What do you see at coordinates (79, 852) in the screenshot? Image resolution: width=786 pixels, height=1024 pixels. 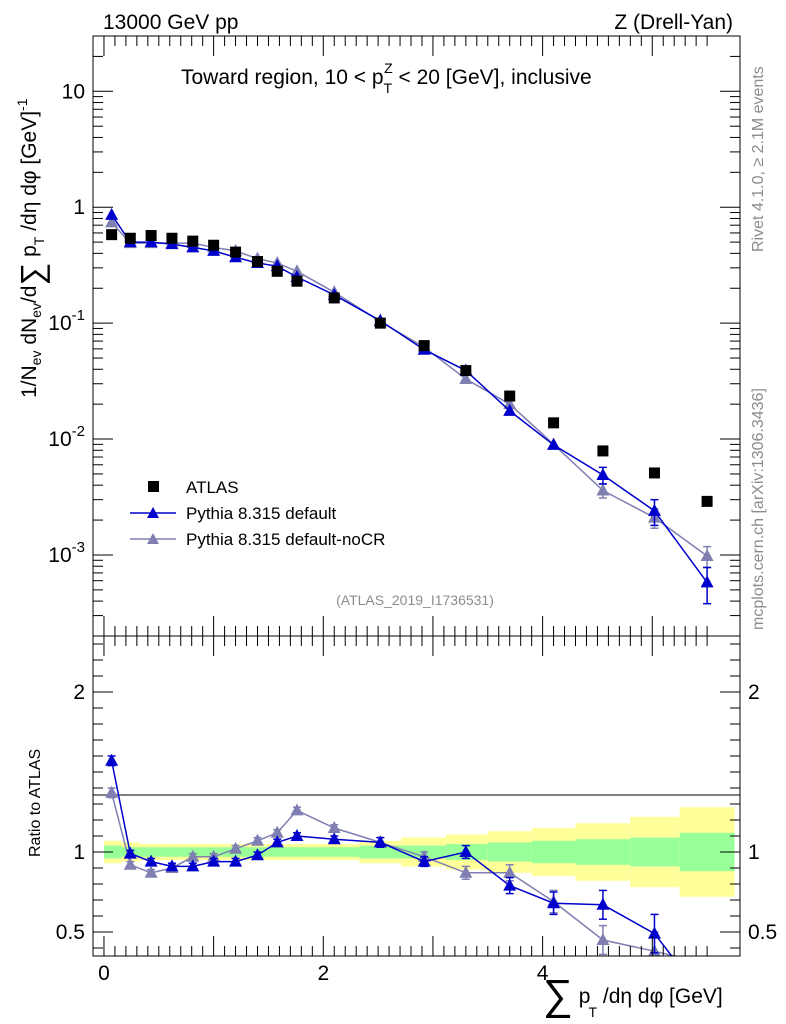 I see `ratio-ytick-label: 1` at bounding box center [79, 852].